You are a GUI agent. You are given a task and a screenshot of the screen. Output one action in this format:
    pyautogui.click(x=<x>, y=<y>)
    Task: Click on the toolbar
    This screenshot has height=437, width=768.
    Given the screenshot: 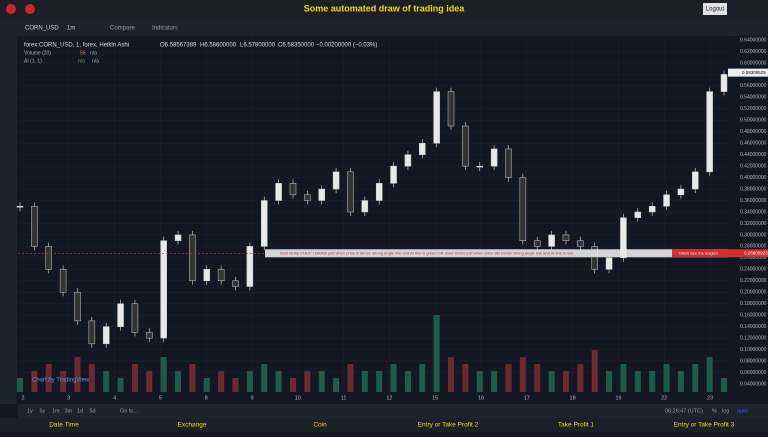 What is the action you would take?
    pyautogui.click(x=384, y=28)
    